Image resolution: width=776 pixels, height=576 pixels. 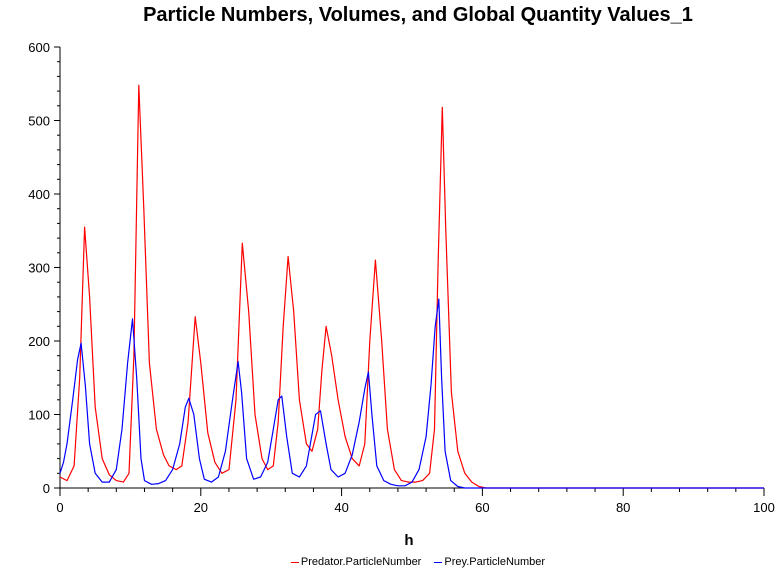 What do you see at coordinates (482, 507) in the screenshot?
I see `x-tick-label: 60` at bounding box center [482, 507].